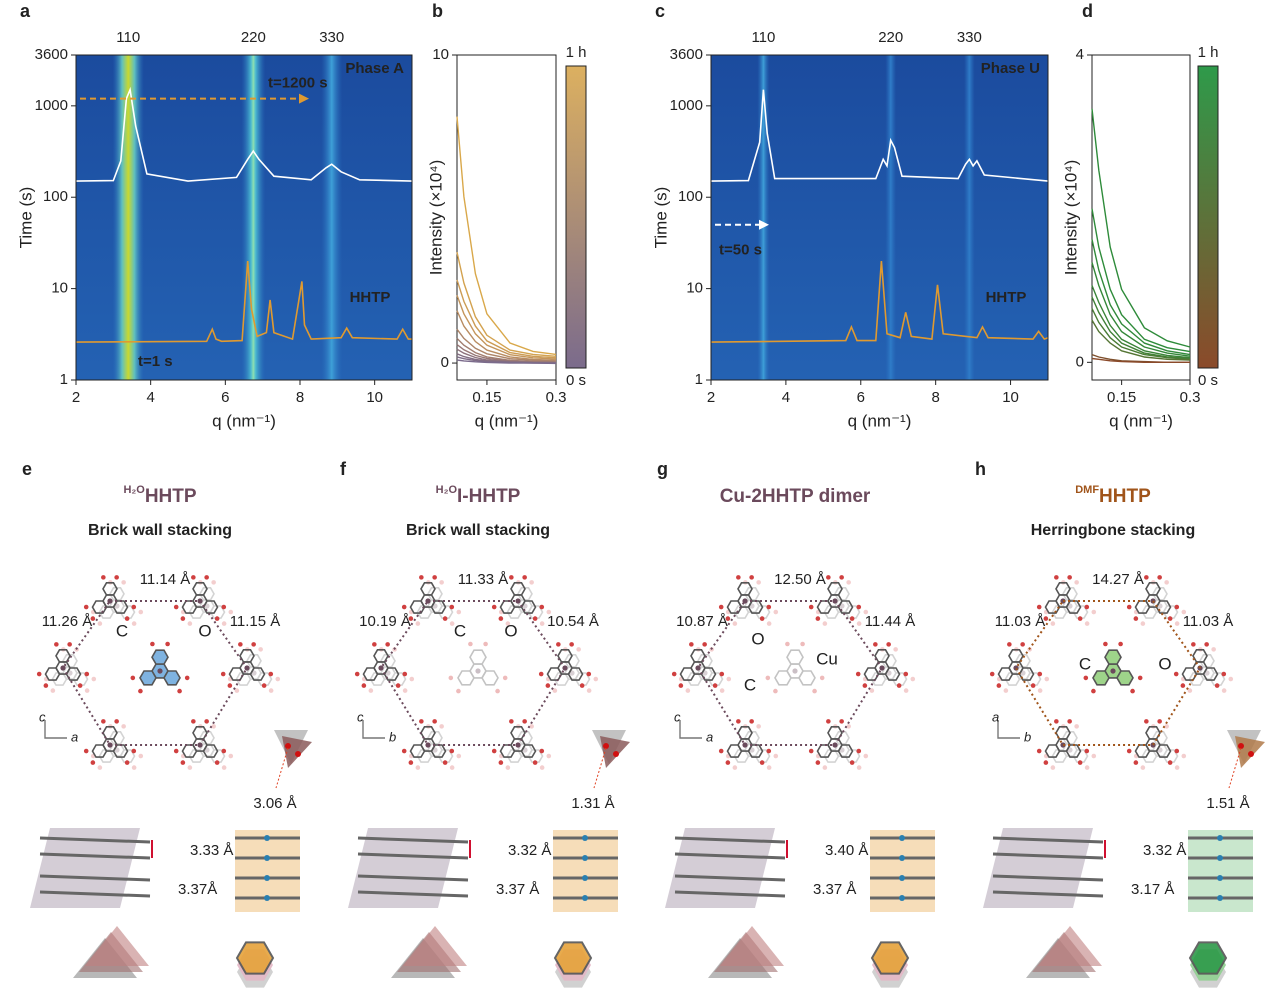  Describe the element at coordinates (1020, 621) in the screenshot. I see `distance-label: 11.03 Å` at that location.